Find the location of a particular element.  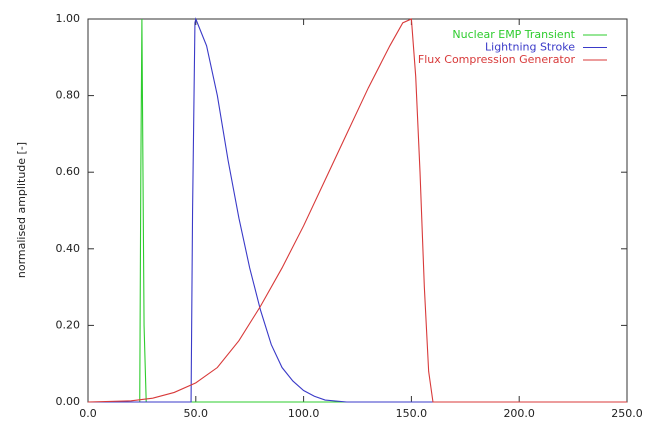

legend-label: Nuclear EMP Transient is located at coordinates (513, 34).